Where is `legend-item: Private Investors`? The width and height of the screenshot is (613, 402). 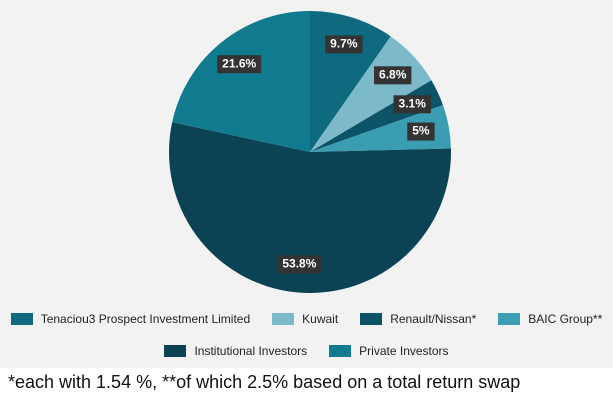
legend-item: Private Investors is located at coordinates (389, 351).